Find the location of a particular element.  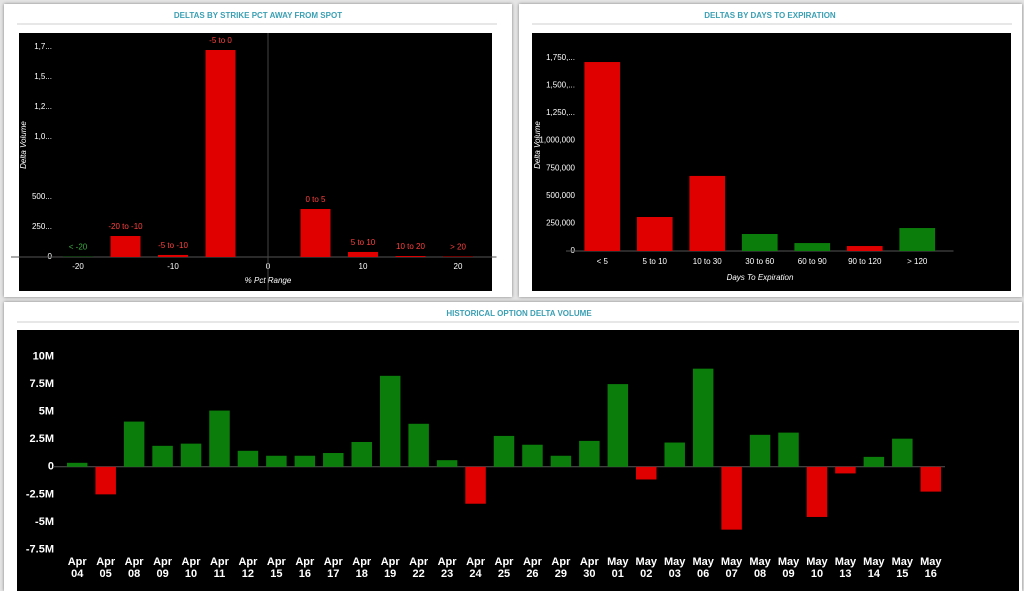

x-tick-label: Apr 25 is located at coordinates (504, 568).